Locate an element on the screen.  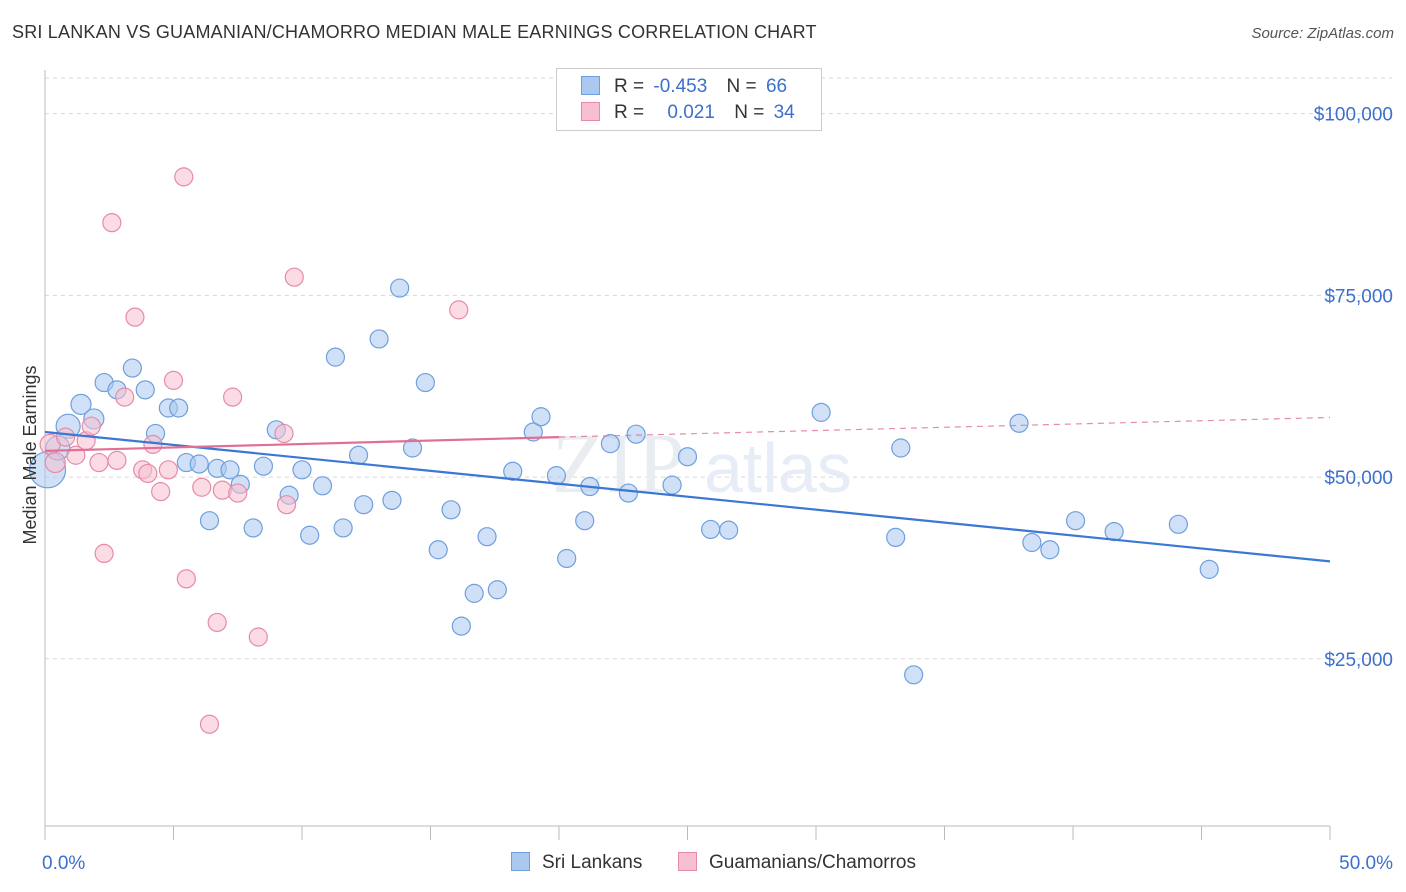
legend-r-value: -0.453 is located at coordinates (680, 86).